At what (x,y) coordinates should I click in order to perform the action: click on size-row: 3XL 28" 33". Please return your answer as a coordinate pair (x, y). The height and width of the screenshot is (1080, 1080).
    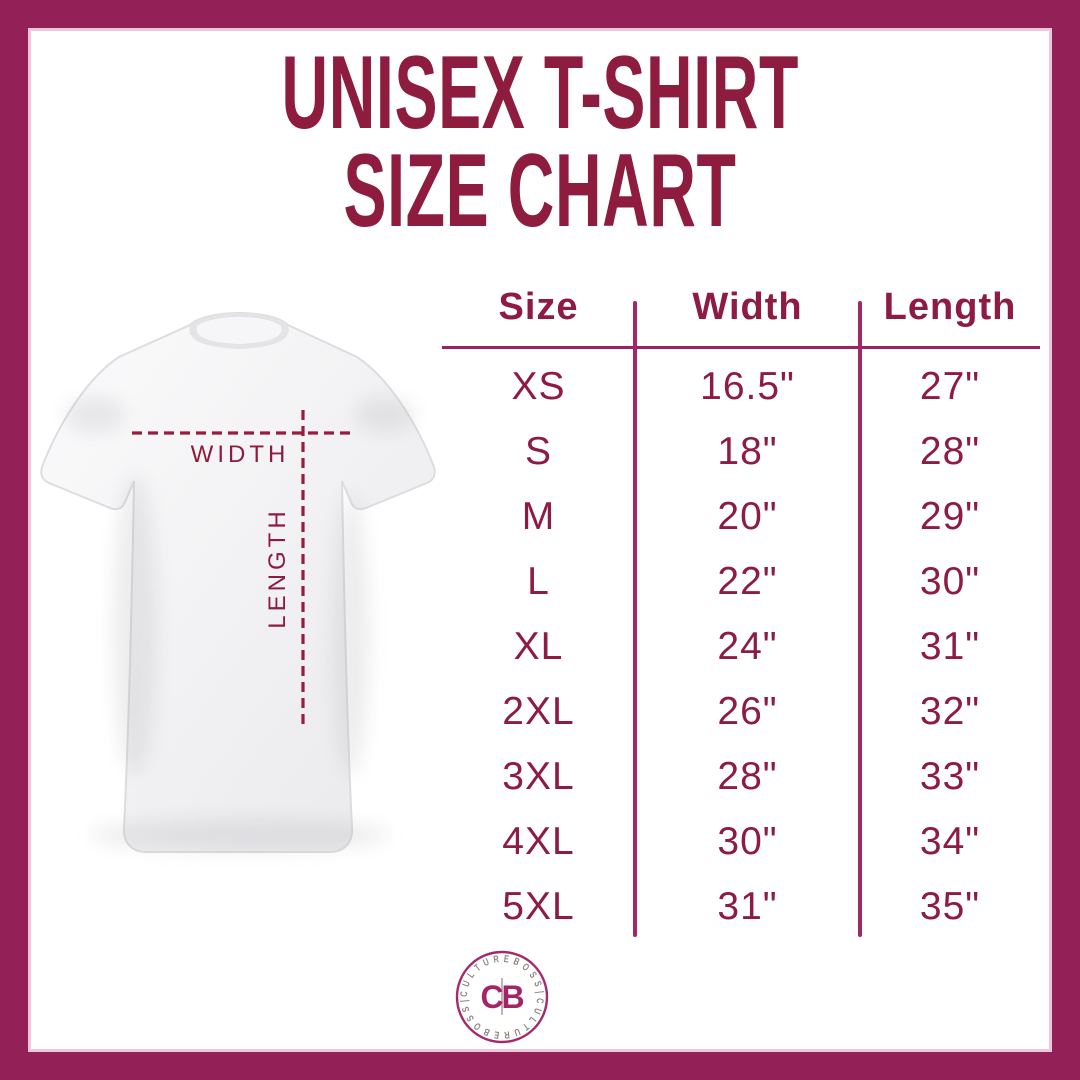
    Looking at the image, I should click on (741, 776).